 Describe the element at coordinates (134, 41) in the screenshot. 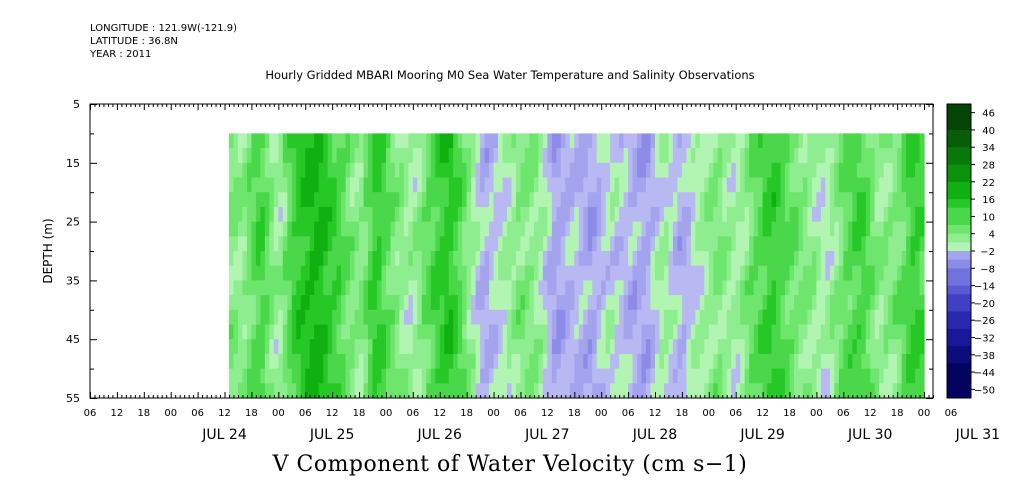

I see `latitude-label: LATITUDE : 36.8N` at that location.